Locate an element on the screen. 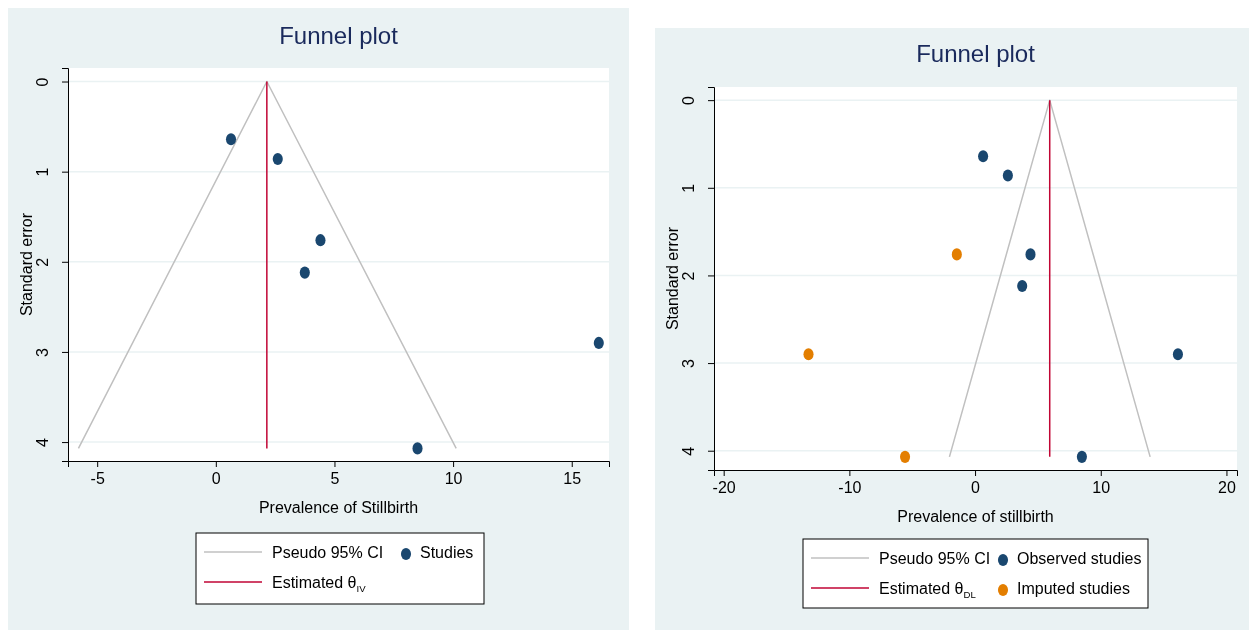 This screenshot has width=1249, height=630. x-axis-title: Prevalence of Stillbirth is located at coordinates (338, 507).